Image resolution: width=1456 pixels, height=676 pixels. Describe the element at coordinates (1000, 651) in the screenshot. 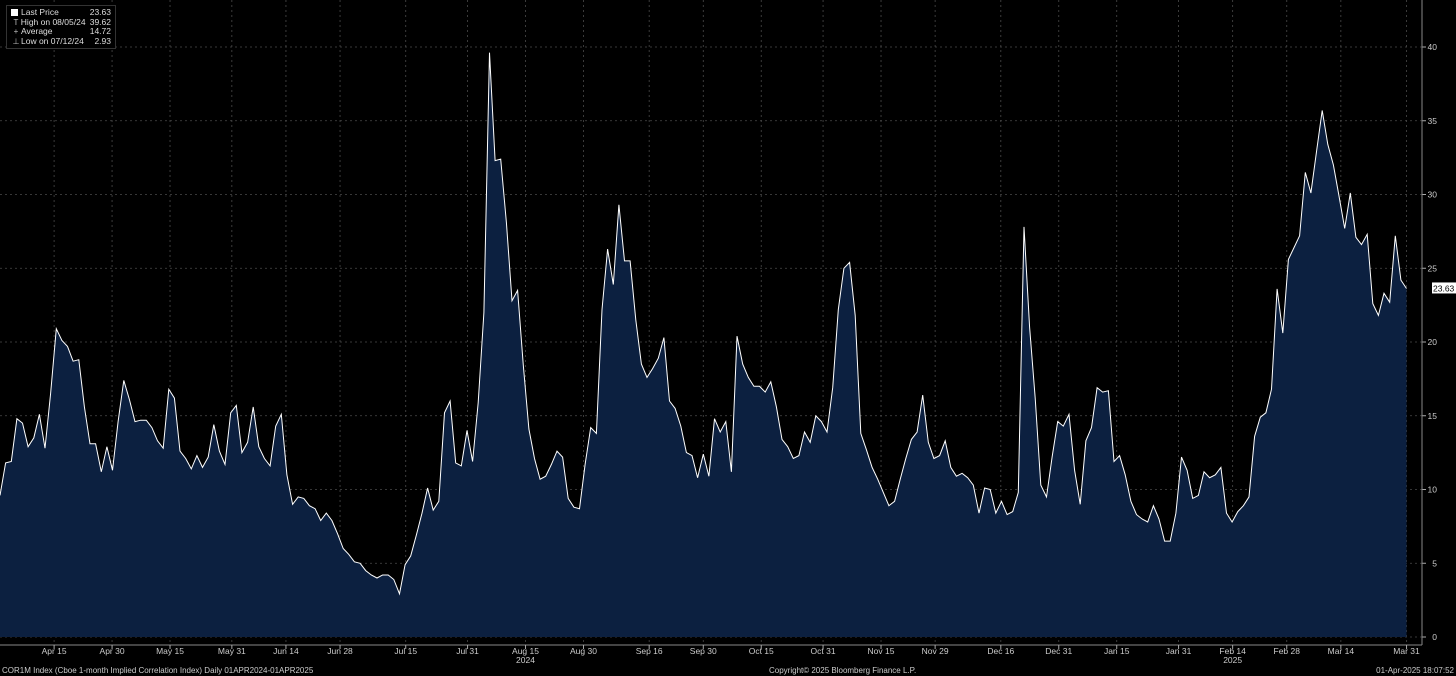

I see `x-tick-label: Dec 16` at that location.